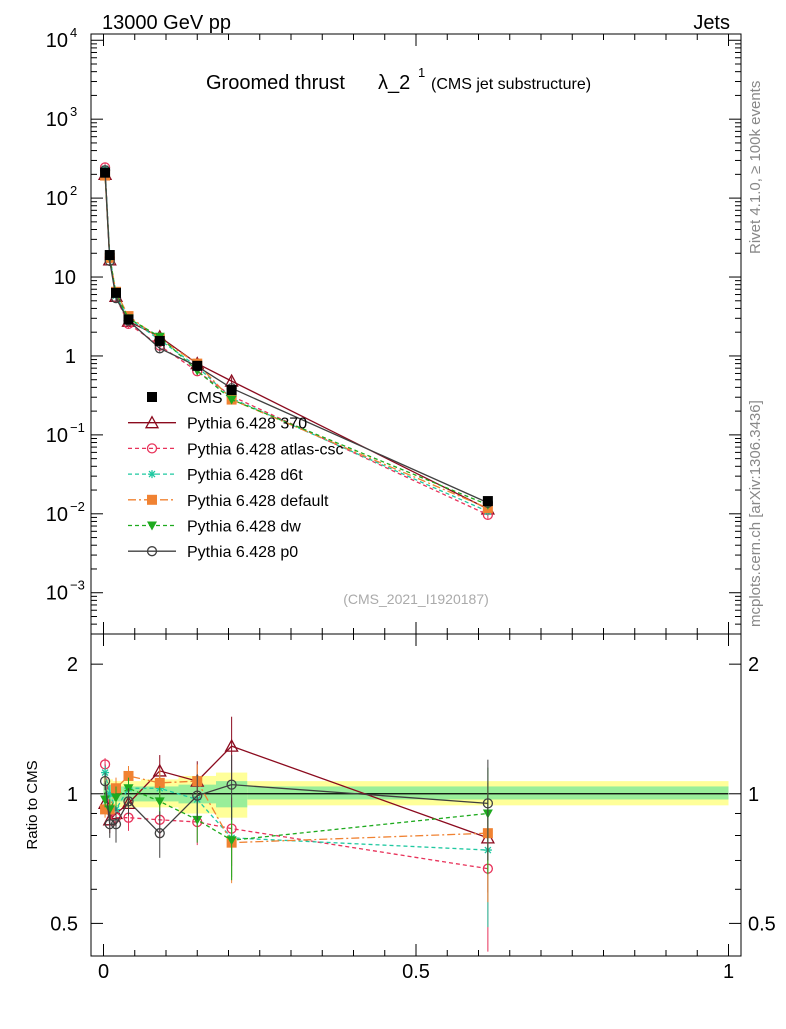  I want to click on legend-item-2: Pythia 6.428 atlas-csc, so click(236, 449).